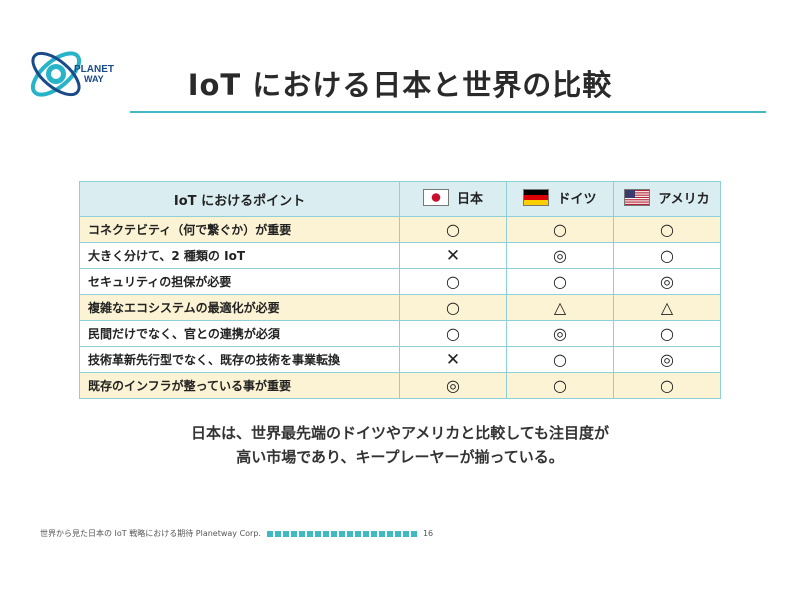 This screenshot has width=800, height=600. What do you see at coordinates (684, 199) in the screenshot?
I see `header-usa-label: アメリカ` at bounding box center [684, 199].